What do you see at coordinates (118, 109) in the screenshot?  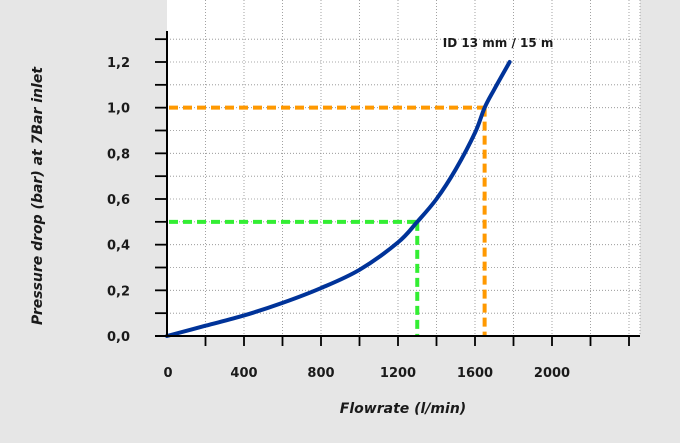 I see `y-tick-label: 1,0` at bounding box center [118, 109].